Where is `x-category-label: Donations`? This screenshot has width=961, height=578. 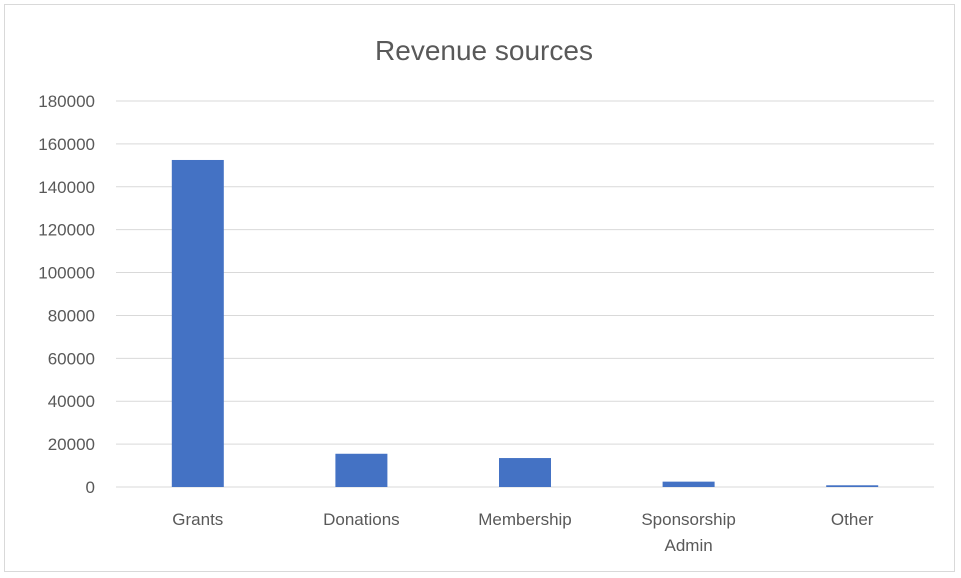 x-category-label: Donations is located at coordinates (361, 519).